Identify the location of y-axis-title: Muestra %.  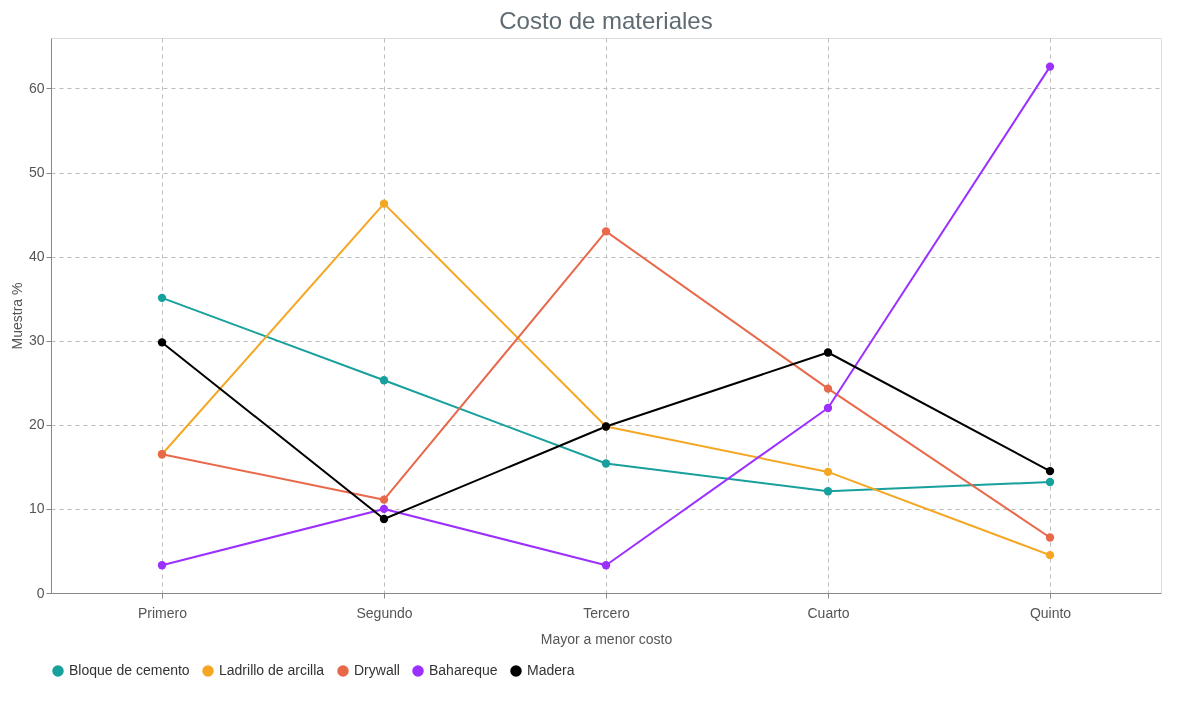
(16, 316).